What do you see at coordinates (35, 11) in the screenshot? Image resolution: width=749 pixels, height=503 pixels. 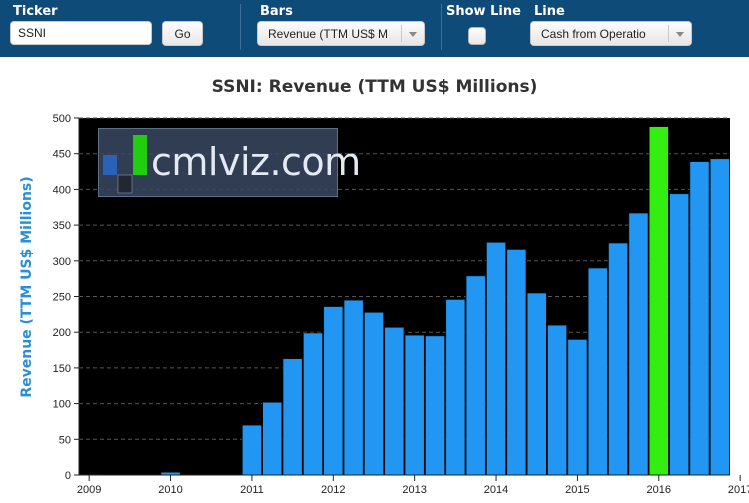 I see `ticker-label: Ticker` at bounding box center [35, 11].